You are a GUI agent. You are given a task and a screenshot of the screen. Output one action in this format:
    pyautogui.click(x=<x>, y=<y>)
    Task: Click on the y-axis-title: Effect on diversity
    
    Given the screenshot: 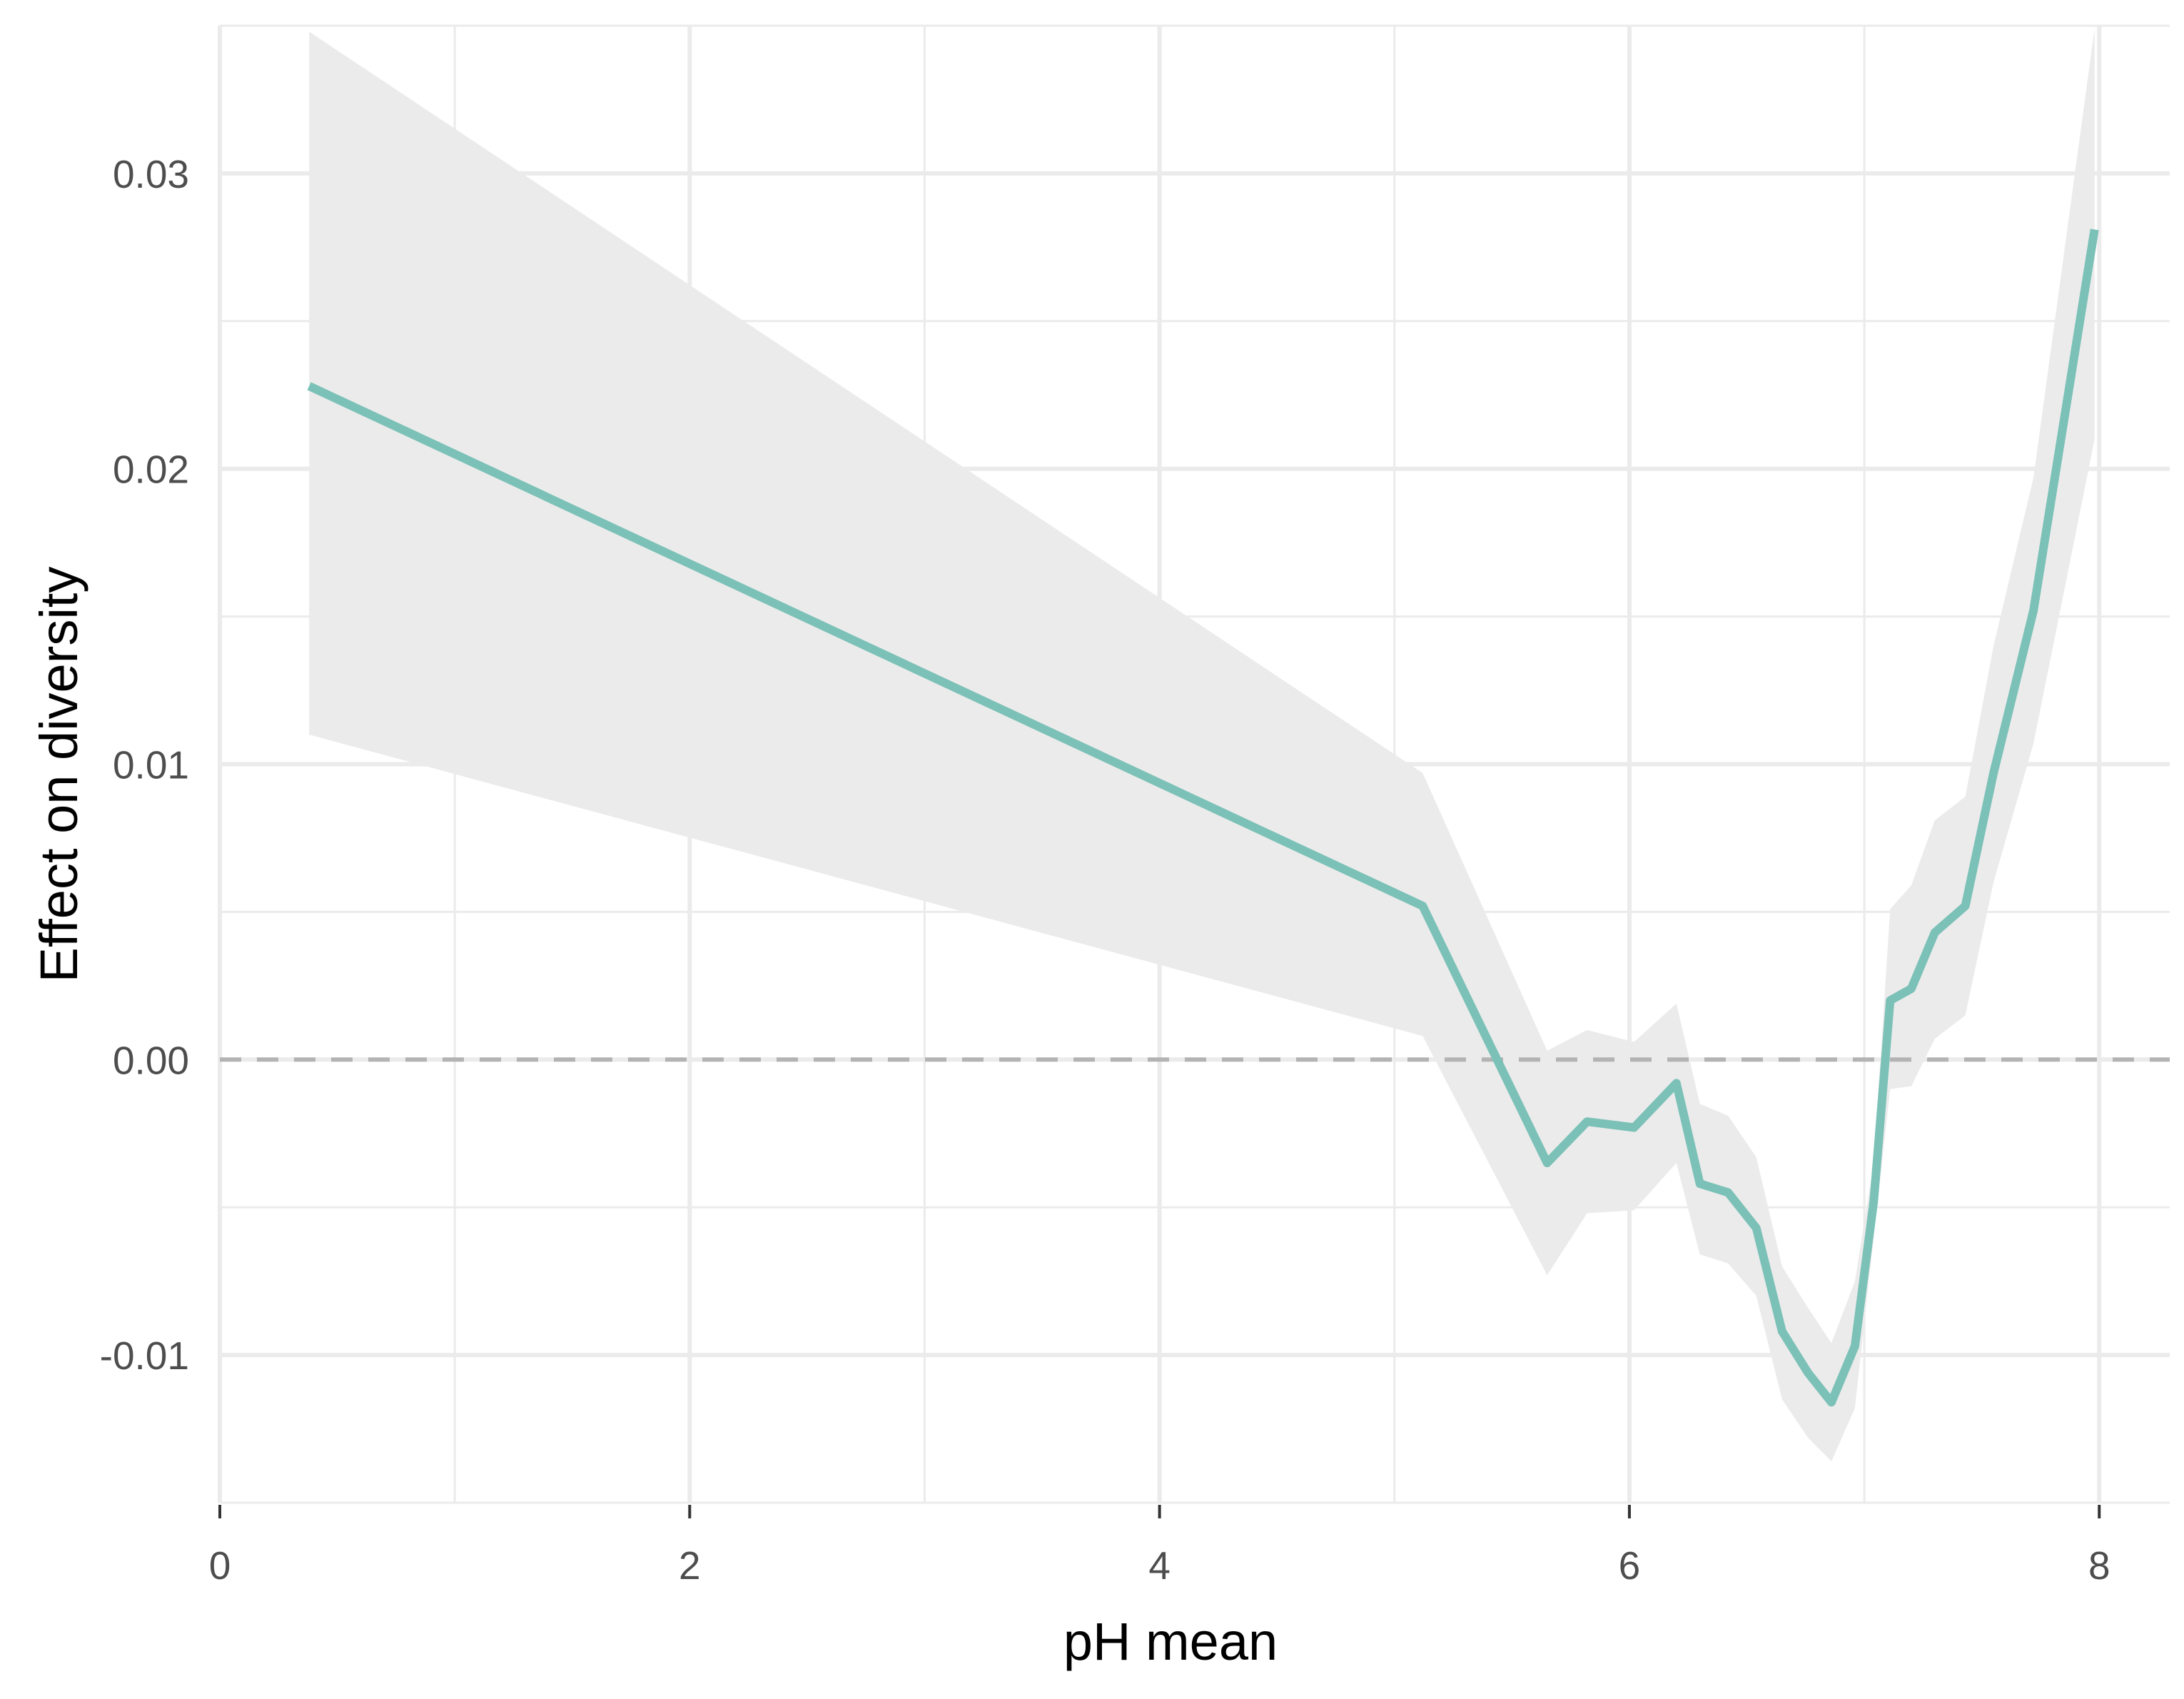 What is the action you would take?
    pyautogui.click(x=59, y=775)
    